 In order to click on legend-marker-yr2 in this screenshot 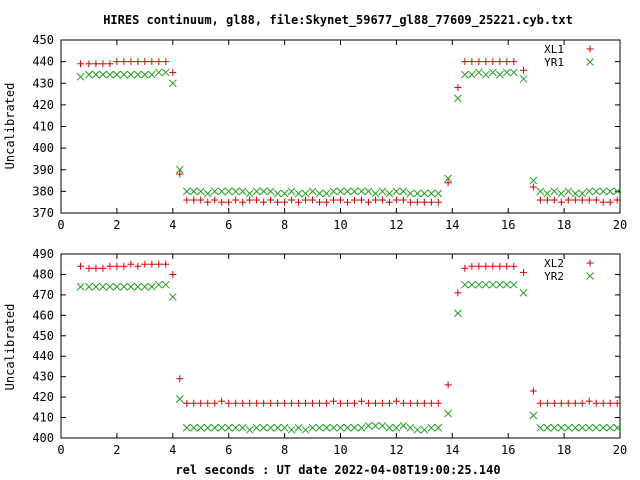, I will do `click(590, 276)`.